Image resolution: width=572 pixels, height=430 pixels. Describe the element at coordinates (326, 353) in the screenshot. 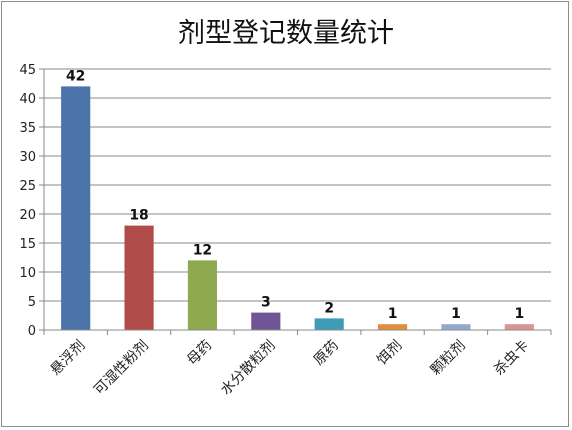

I see `x-category-label: 原药` at that location.